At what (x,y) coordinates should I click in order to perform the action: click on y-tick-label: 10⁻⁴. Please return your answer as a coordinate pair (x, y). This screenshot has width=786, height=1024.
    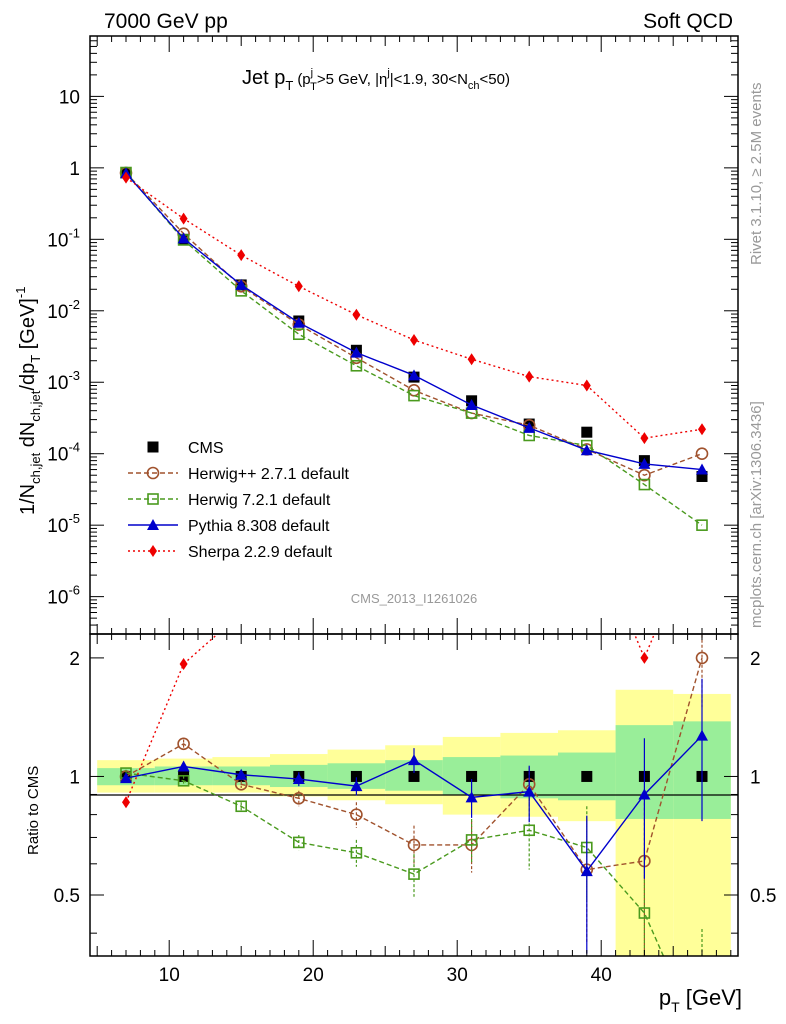
    Looking at the image, I should click on (63, 453).